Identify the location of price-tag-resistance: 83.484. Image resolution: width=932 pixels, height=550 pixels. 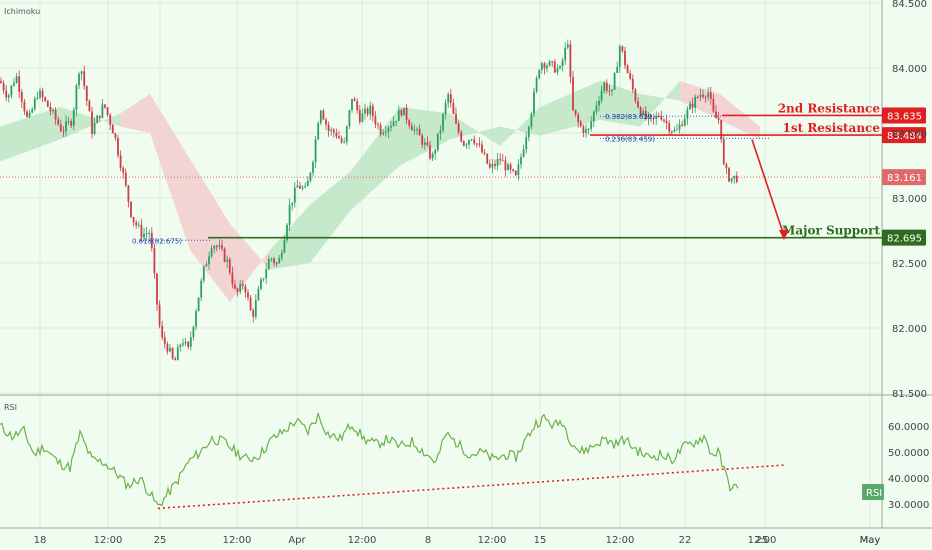
(904, 136).